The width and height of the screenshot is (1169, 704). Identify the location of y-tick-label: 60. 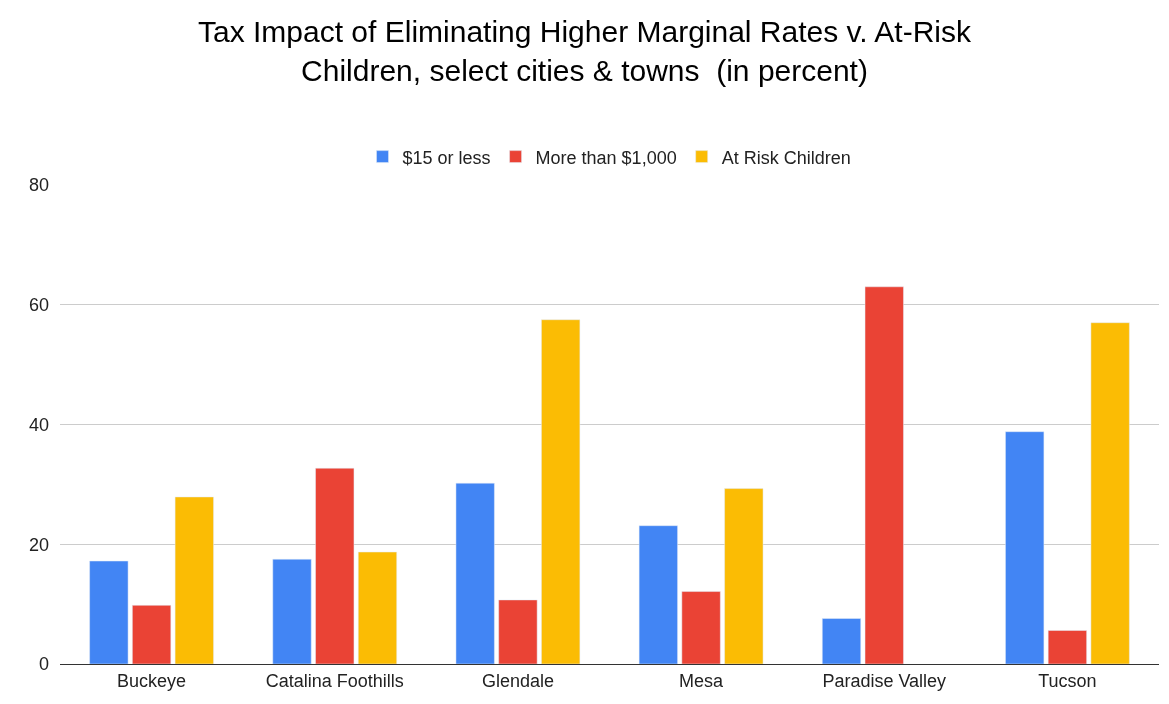
(38, 305).